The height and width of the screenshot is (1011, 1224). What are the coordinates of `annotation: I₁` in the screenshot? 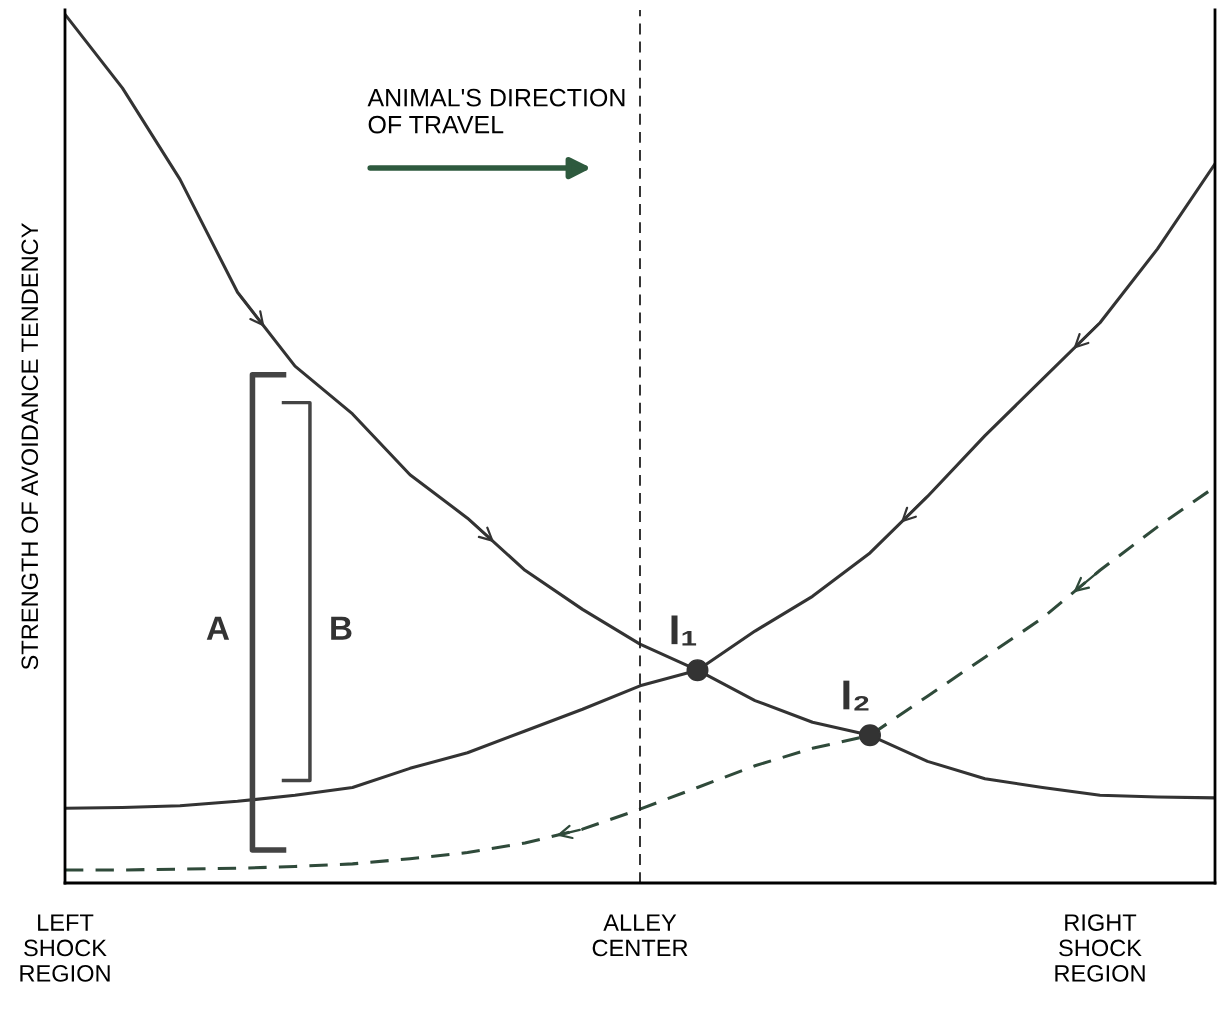 It's located at (684, 630).